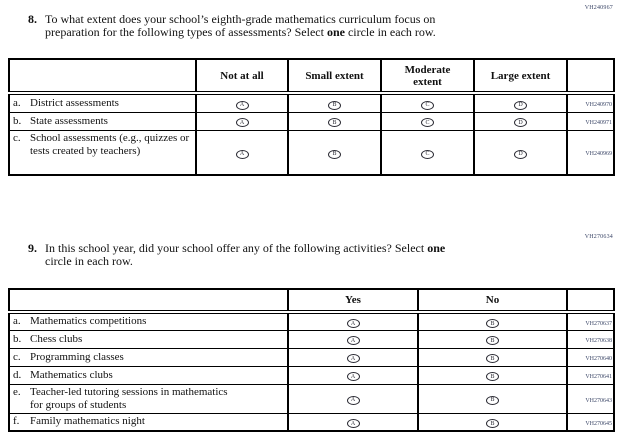 The width and height of the screenshot is (620, 446). What do you see at coordinates (102, 76) in the screenshot?
I see `q8-header-blank` at bounding box center [102, 76].